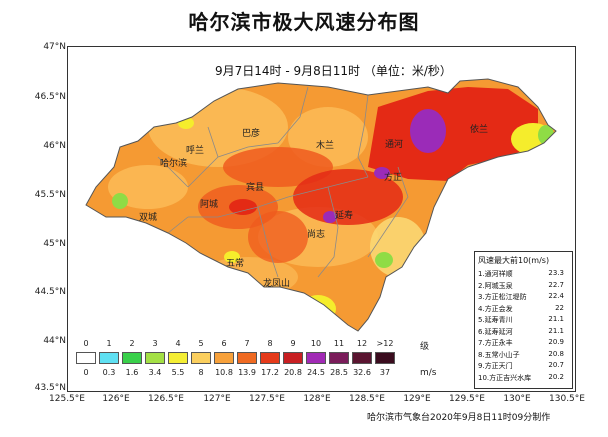  I want to click on legend-level: 7, so click(247, 343).